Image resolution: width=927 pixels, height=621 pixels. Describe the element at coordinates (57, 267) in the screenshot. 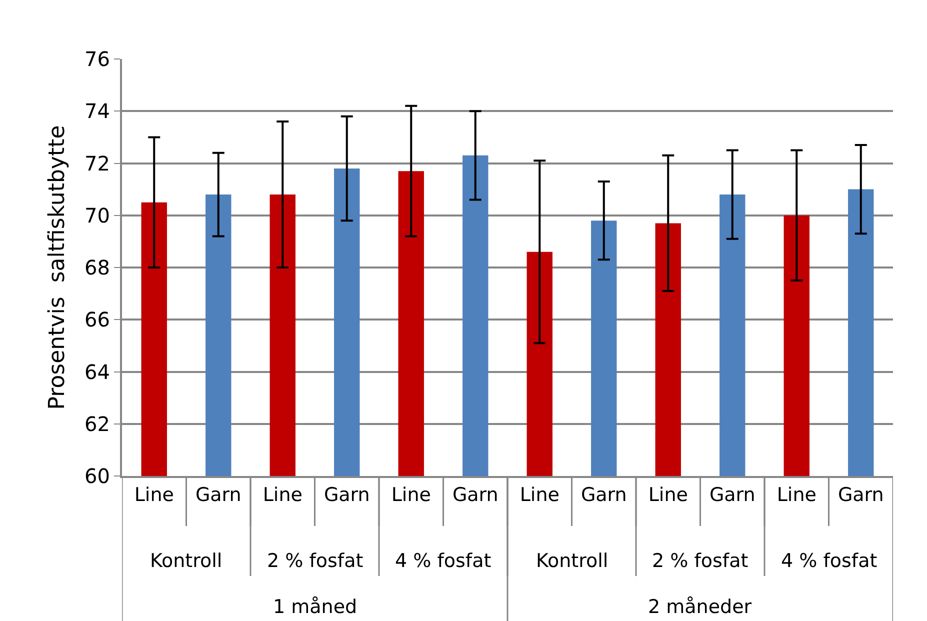

I see `y-axis-title: Prosentvis saltfiskutbytte` at that location.